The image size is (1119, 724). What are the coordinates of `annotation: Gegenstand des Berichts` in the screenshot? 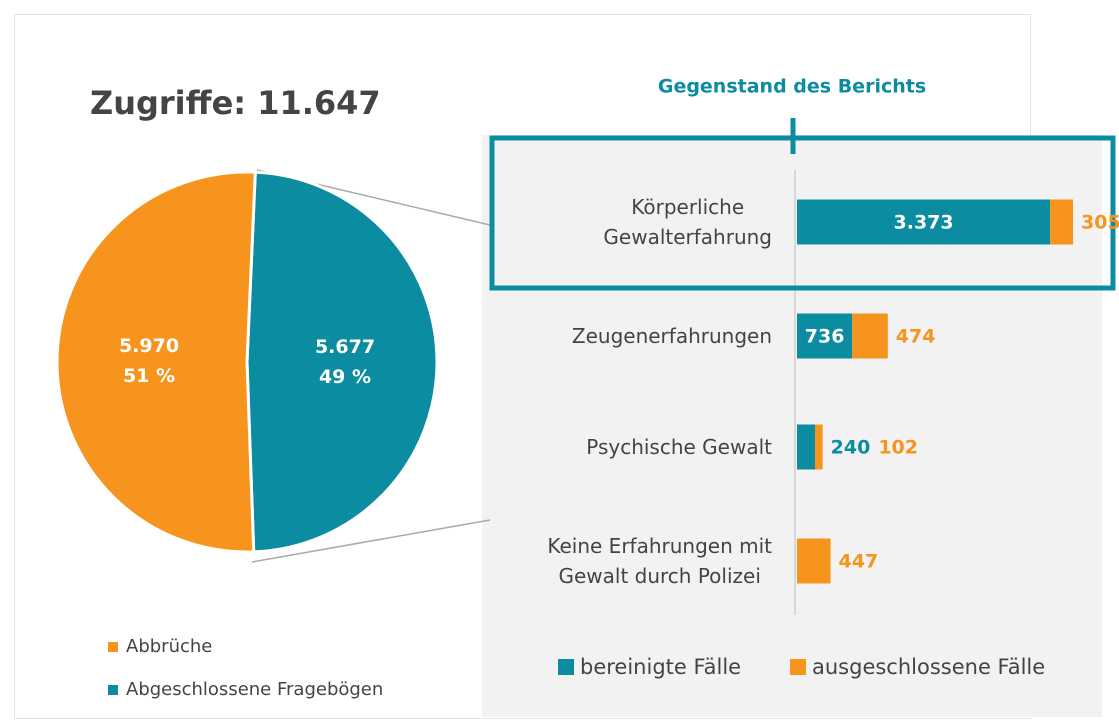 It's located at (792, 87).